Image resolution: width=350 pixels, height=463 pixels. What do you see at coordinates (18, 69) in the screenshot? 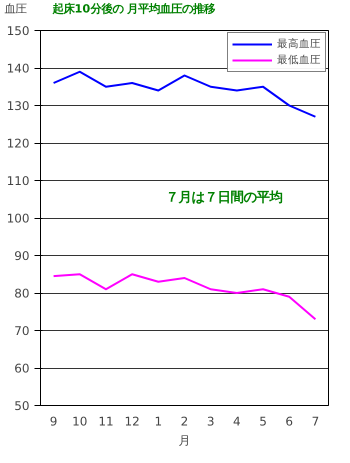
I see `y-tick-label: 140` at bounding box center [18, 69].